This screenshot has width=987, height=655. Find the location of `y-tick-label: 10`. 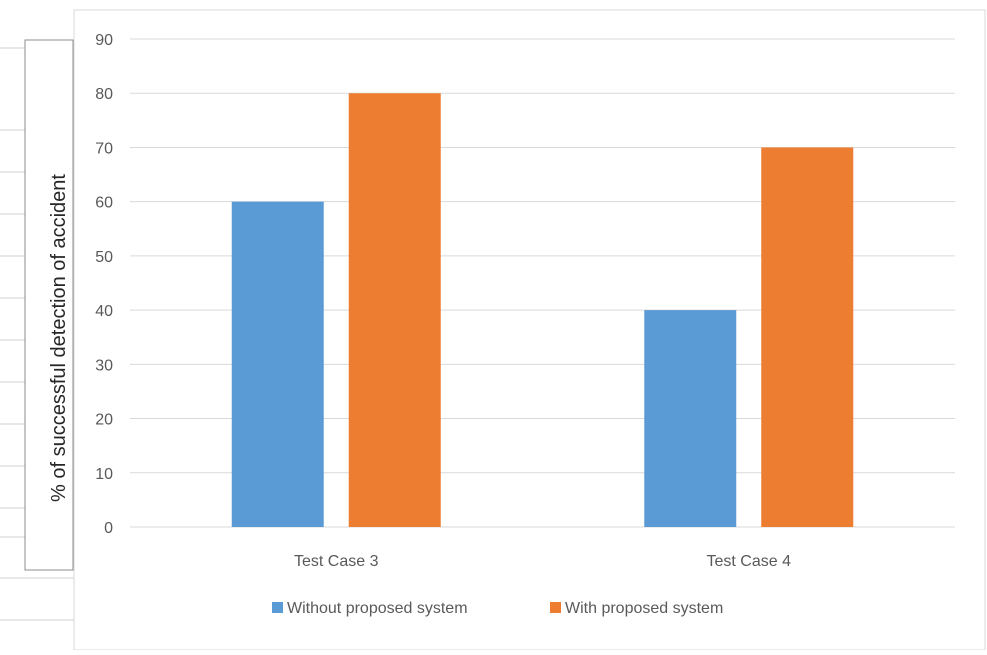

y-tick-label: 10 is located at coordinates (104, 474).